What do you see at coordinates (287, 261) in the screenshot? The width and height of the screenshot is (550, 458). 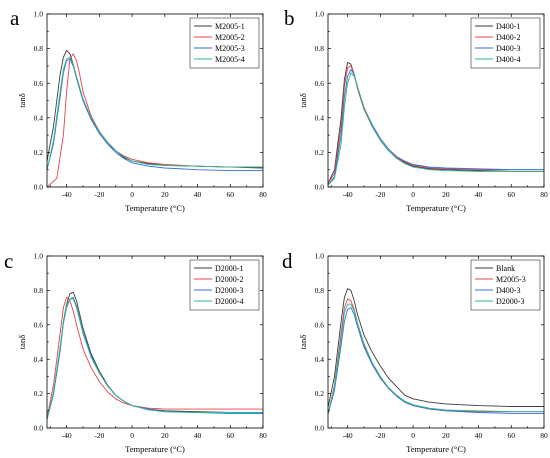 I see `panel-letter: d` at bounding box center [287, 261].